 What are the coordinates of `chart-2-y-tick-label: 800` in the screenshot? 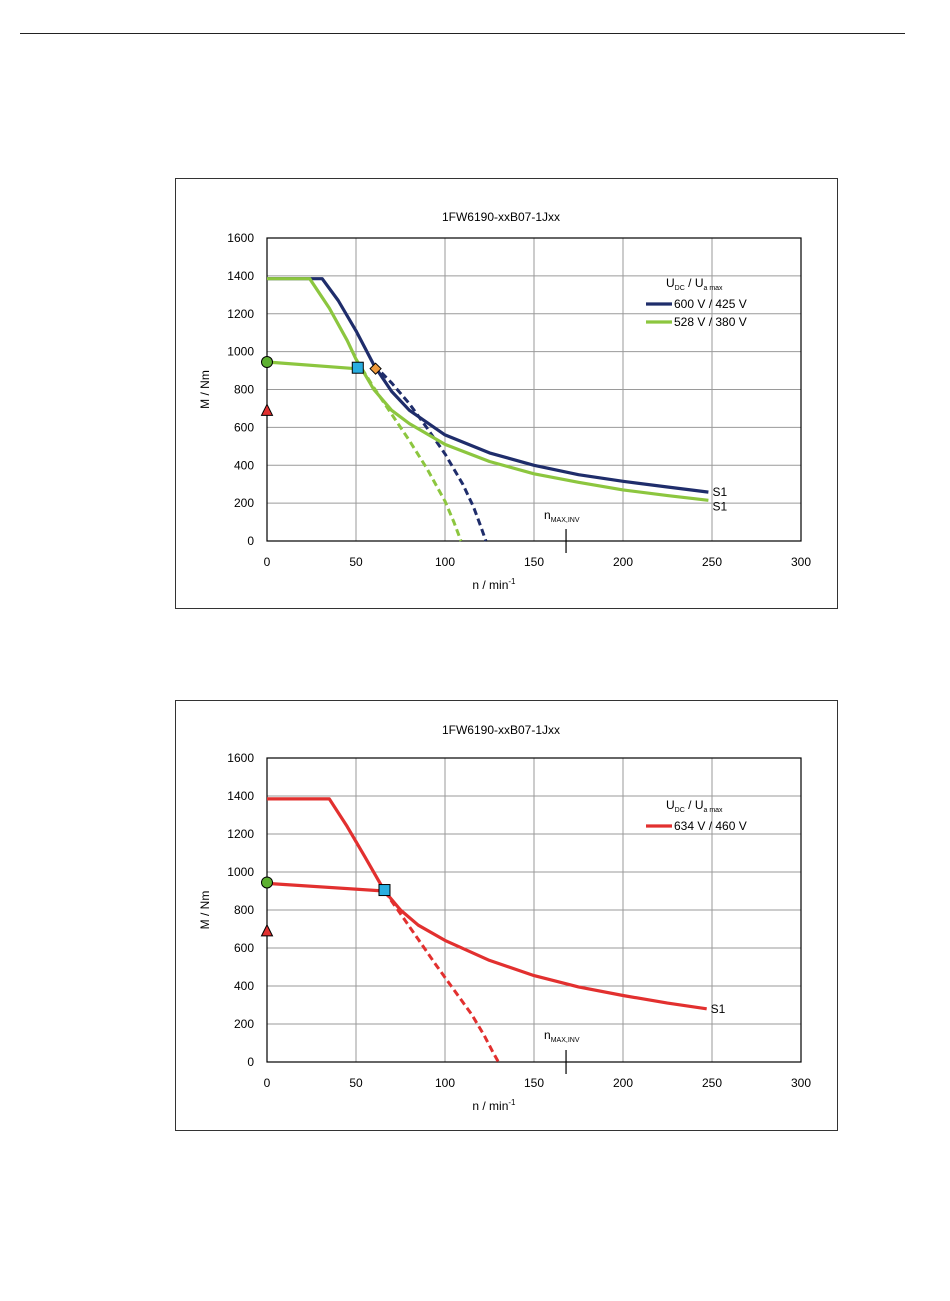 It's located at (244, 910).